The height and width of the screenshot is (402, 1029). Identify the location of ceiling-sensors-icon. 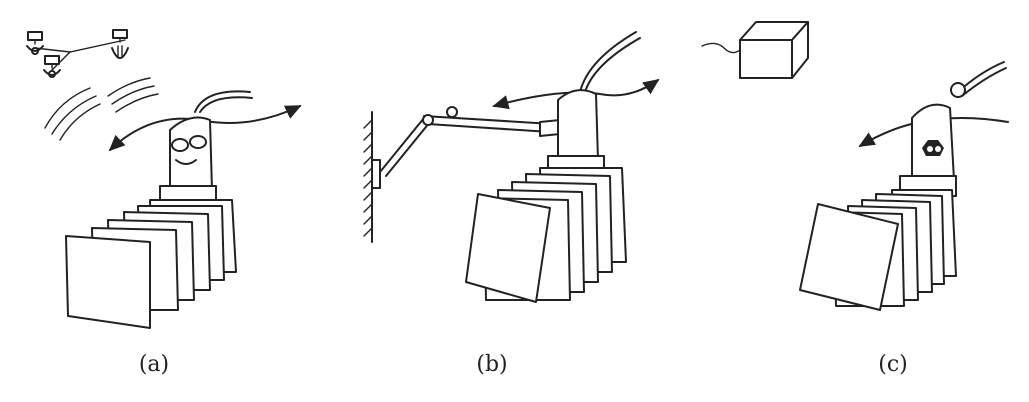
(77, 53).